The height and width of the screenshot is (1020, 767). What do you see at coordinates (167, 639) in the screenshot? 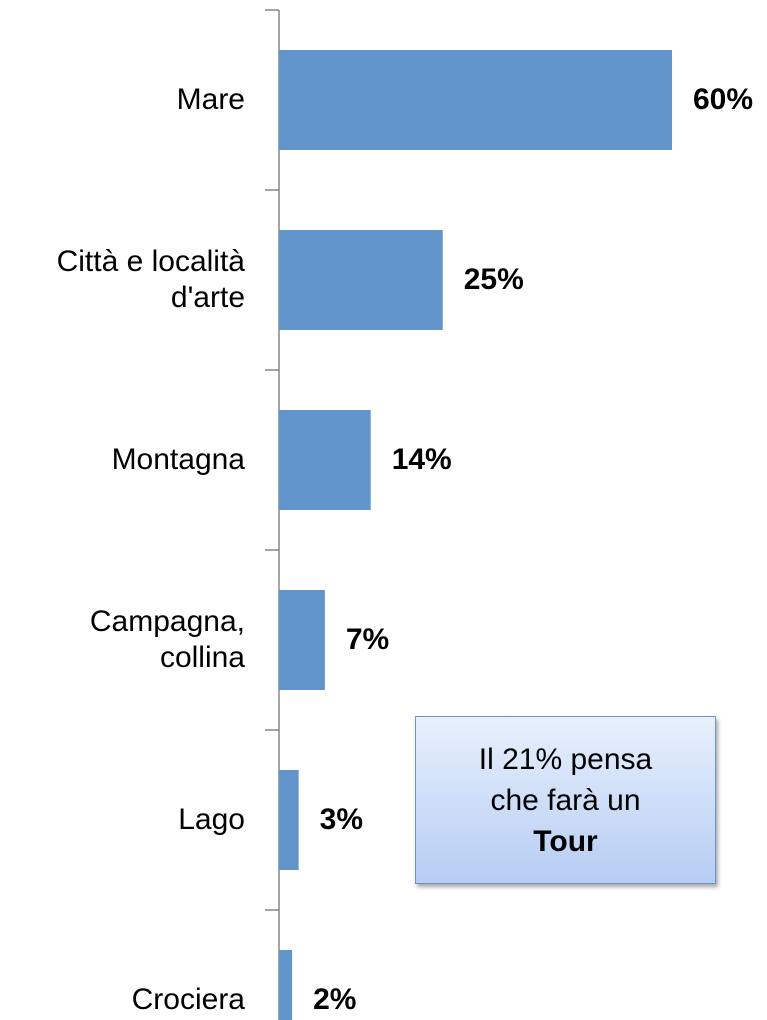
I see `category-label: Campagna, collina` at bounding box center [167, 639].